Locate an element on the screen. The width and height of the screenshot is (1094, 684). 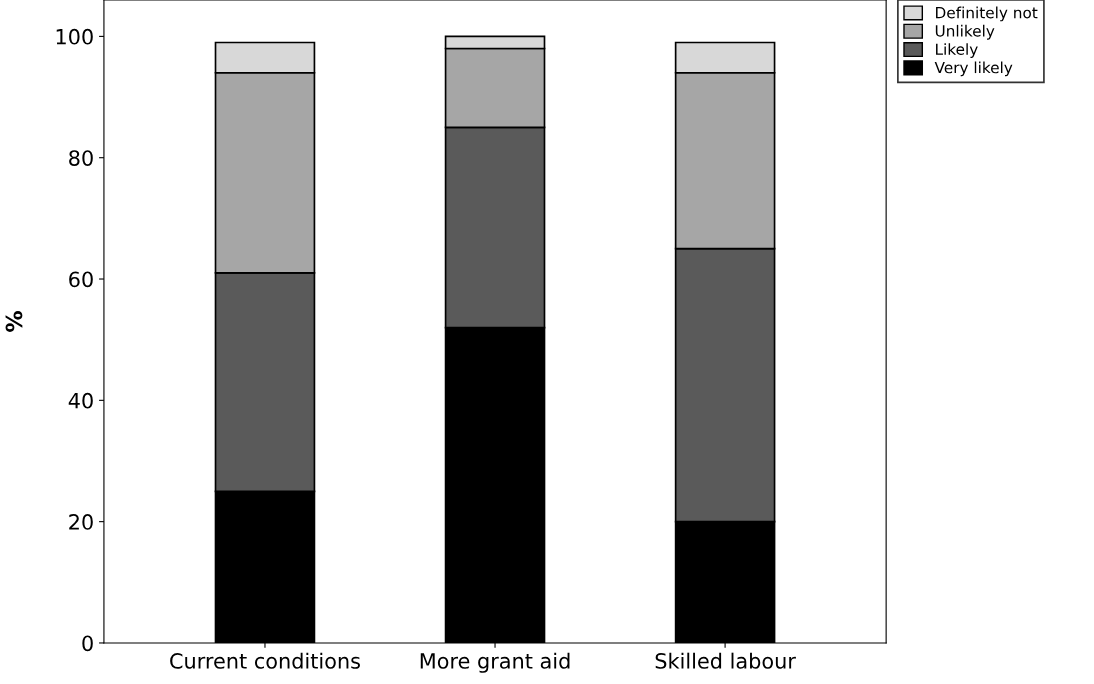
y-tick-label: 0 is located at coordinates (87, 643).